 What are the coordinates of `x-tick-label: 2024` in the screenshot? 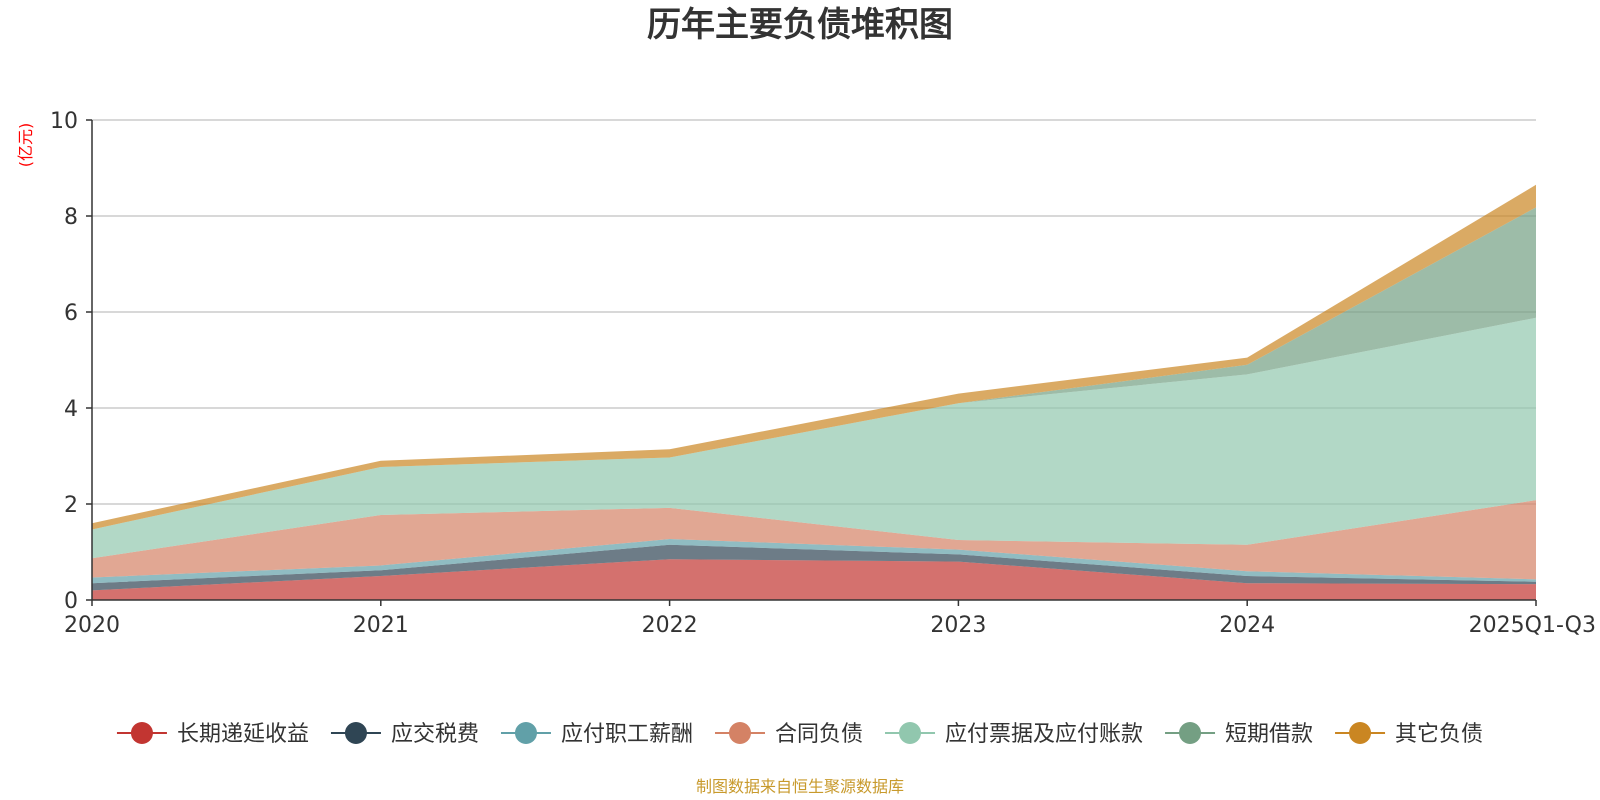 It's located at (1247, 625).